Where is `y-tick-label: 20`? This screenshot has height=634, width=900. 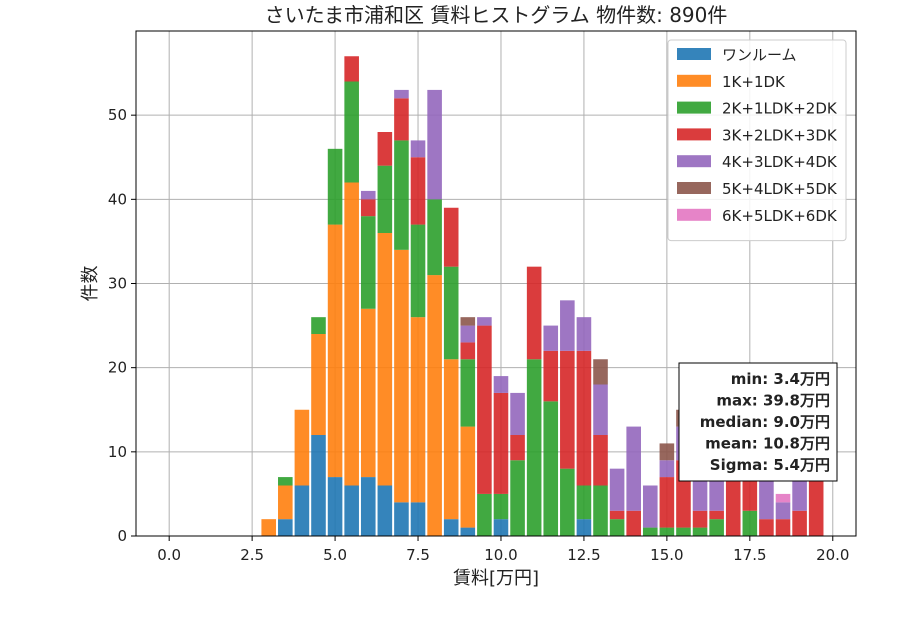 y-tick-label: 20 is located at coordinates (117, 368).